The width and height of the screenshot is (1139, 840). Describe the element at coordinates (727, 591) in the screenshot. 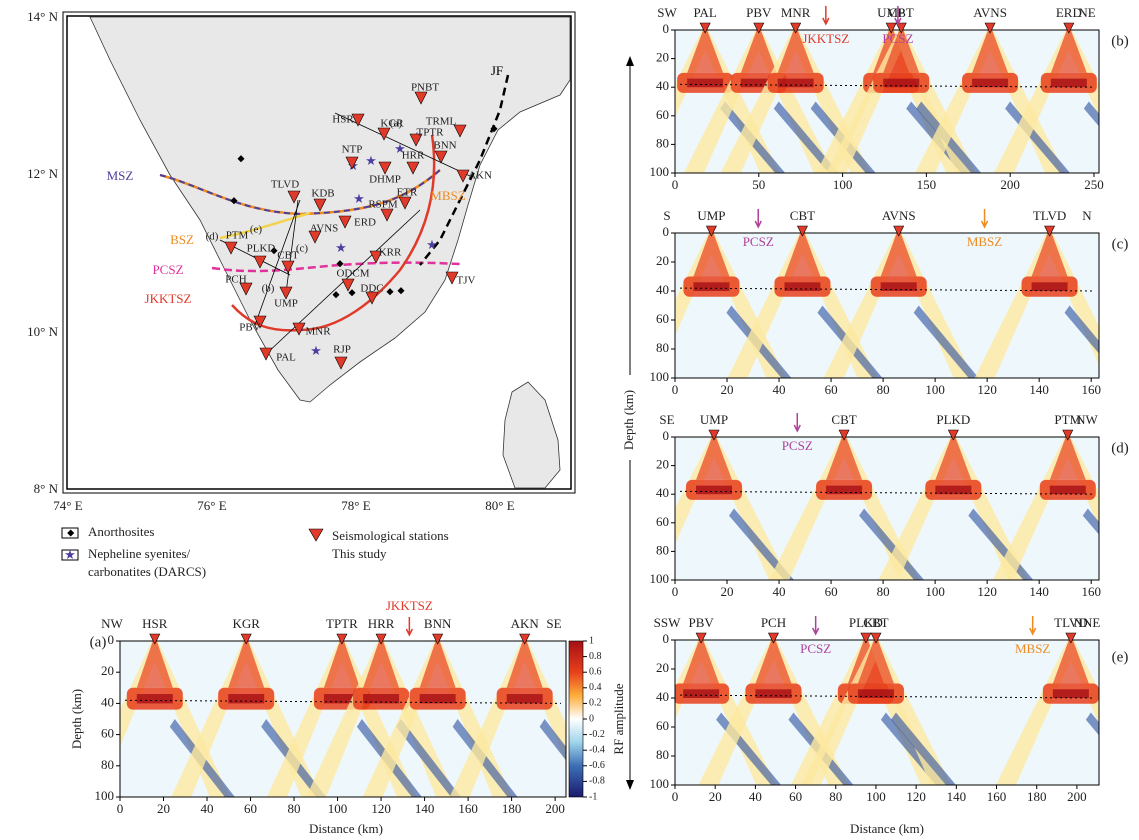

I see `x-tick-label: 20` at that location.